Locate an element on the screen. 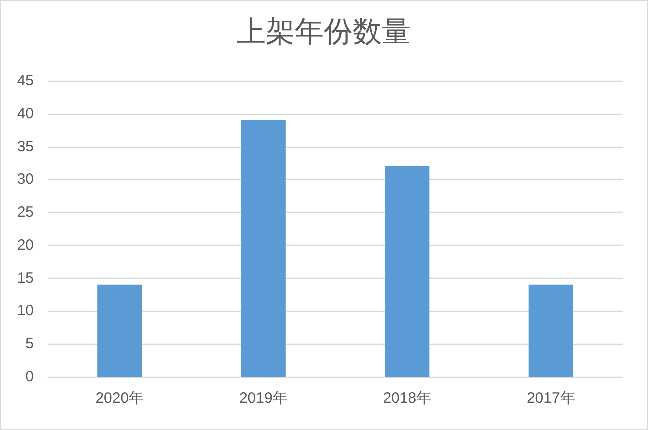 This screenshot has height=430, width=648. y-tick-label: 40 is located at coordinates (25, 113).